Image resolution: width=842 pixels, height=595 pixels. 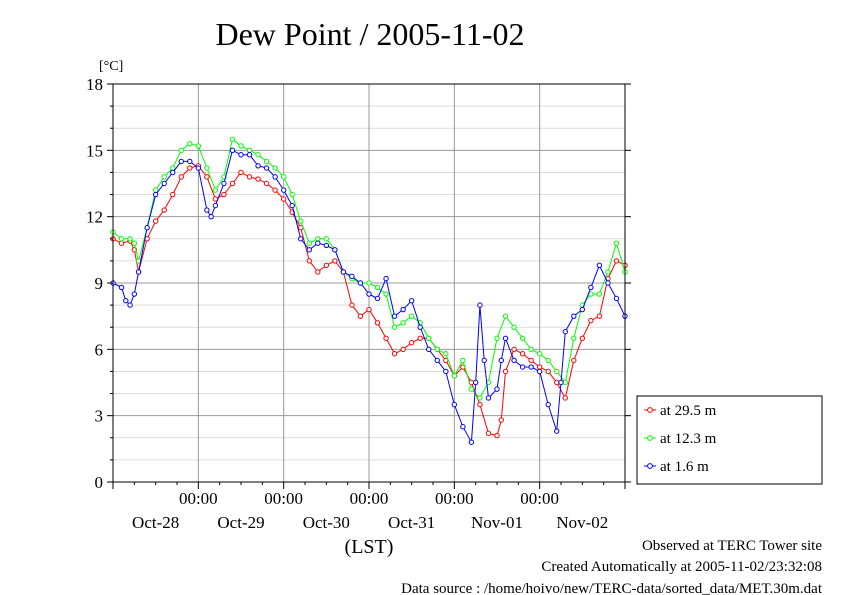 I want to click on x-tick-date-label: Oct-28, so click(x=155, y=522).